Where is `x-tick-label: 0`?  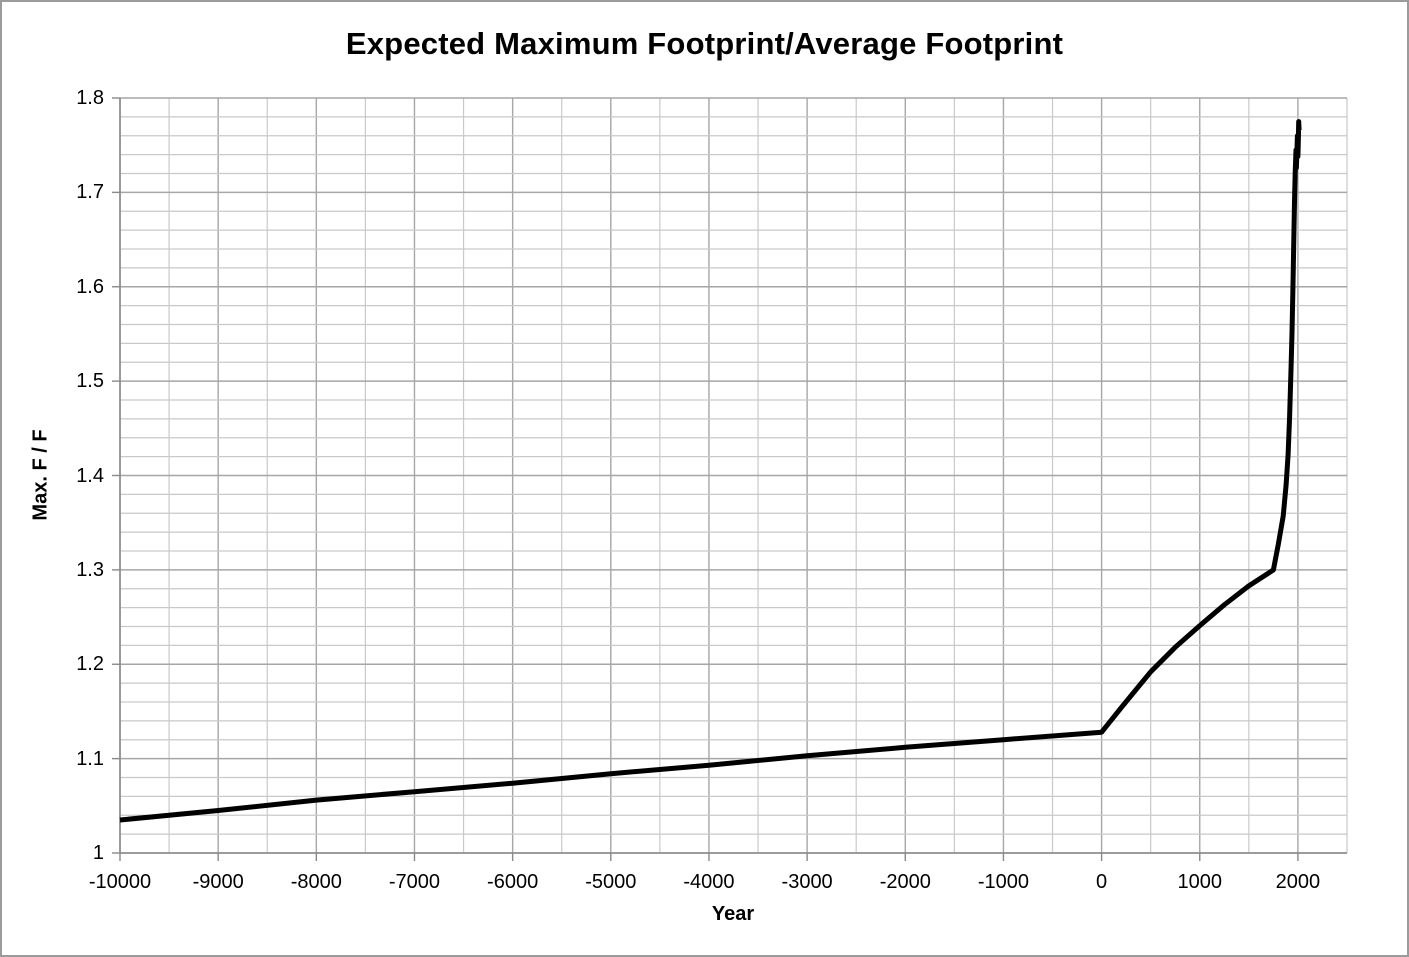
x-tick-label: 0 is located at coordinates (1102, 882).